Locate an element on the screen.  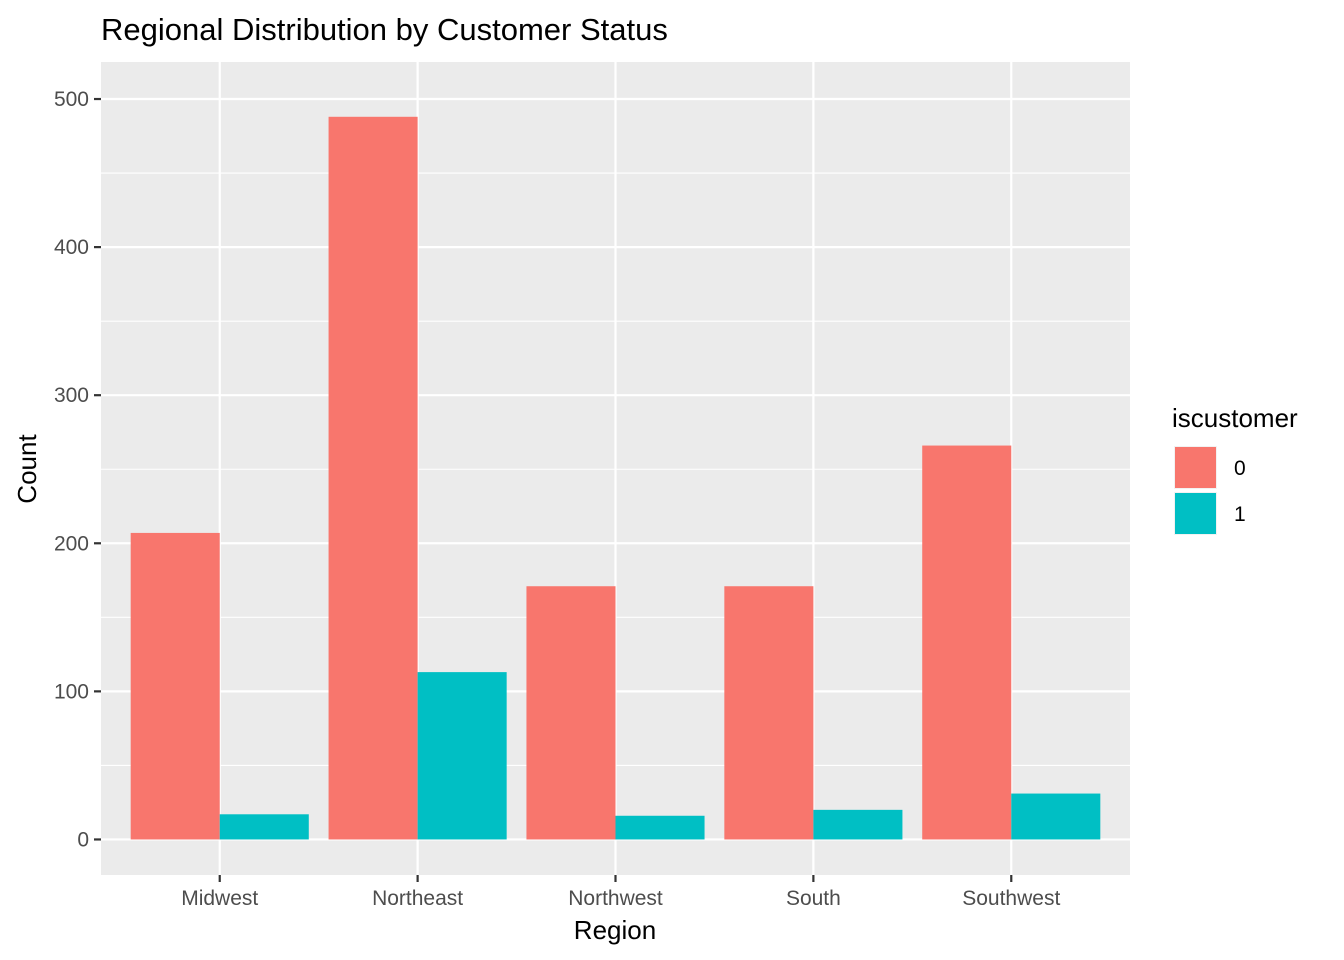
y-tick-label: 300 is located at coordinates (71, 395).